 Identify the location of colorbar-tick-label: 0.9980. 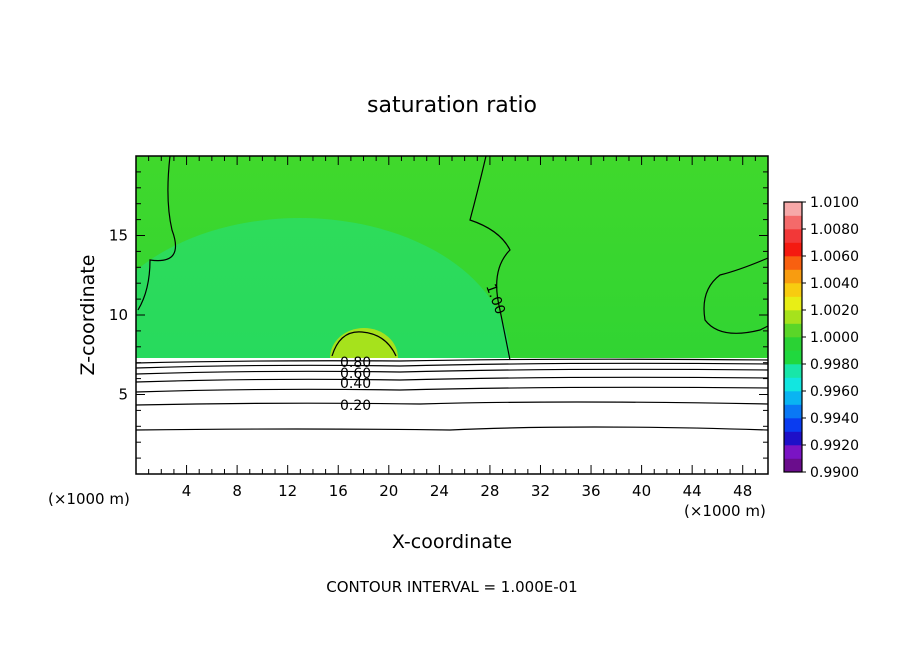
(834, 365).